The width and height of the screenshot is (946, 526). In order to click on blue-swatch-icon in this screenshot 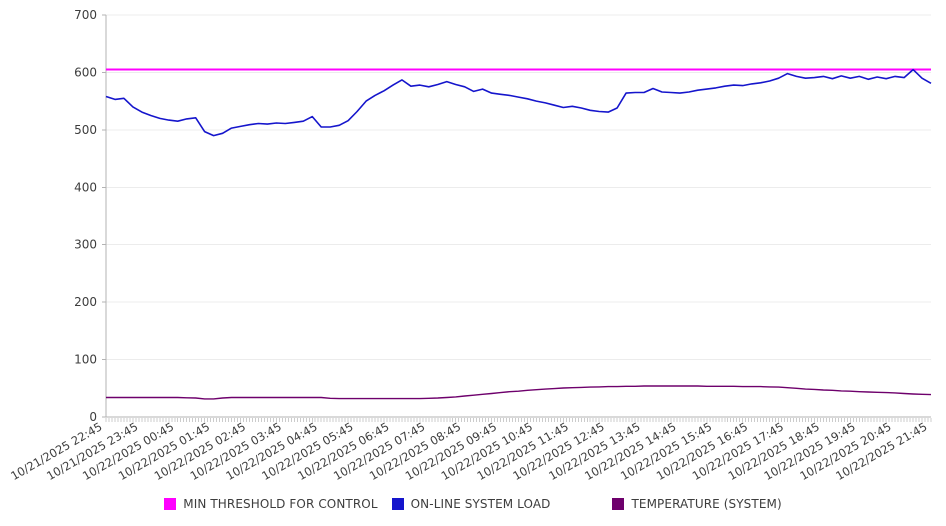, I will do `click(397, 504)`.